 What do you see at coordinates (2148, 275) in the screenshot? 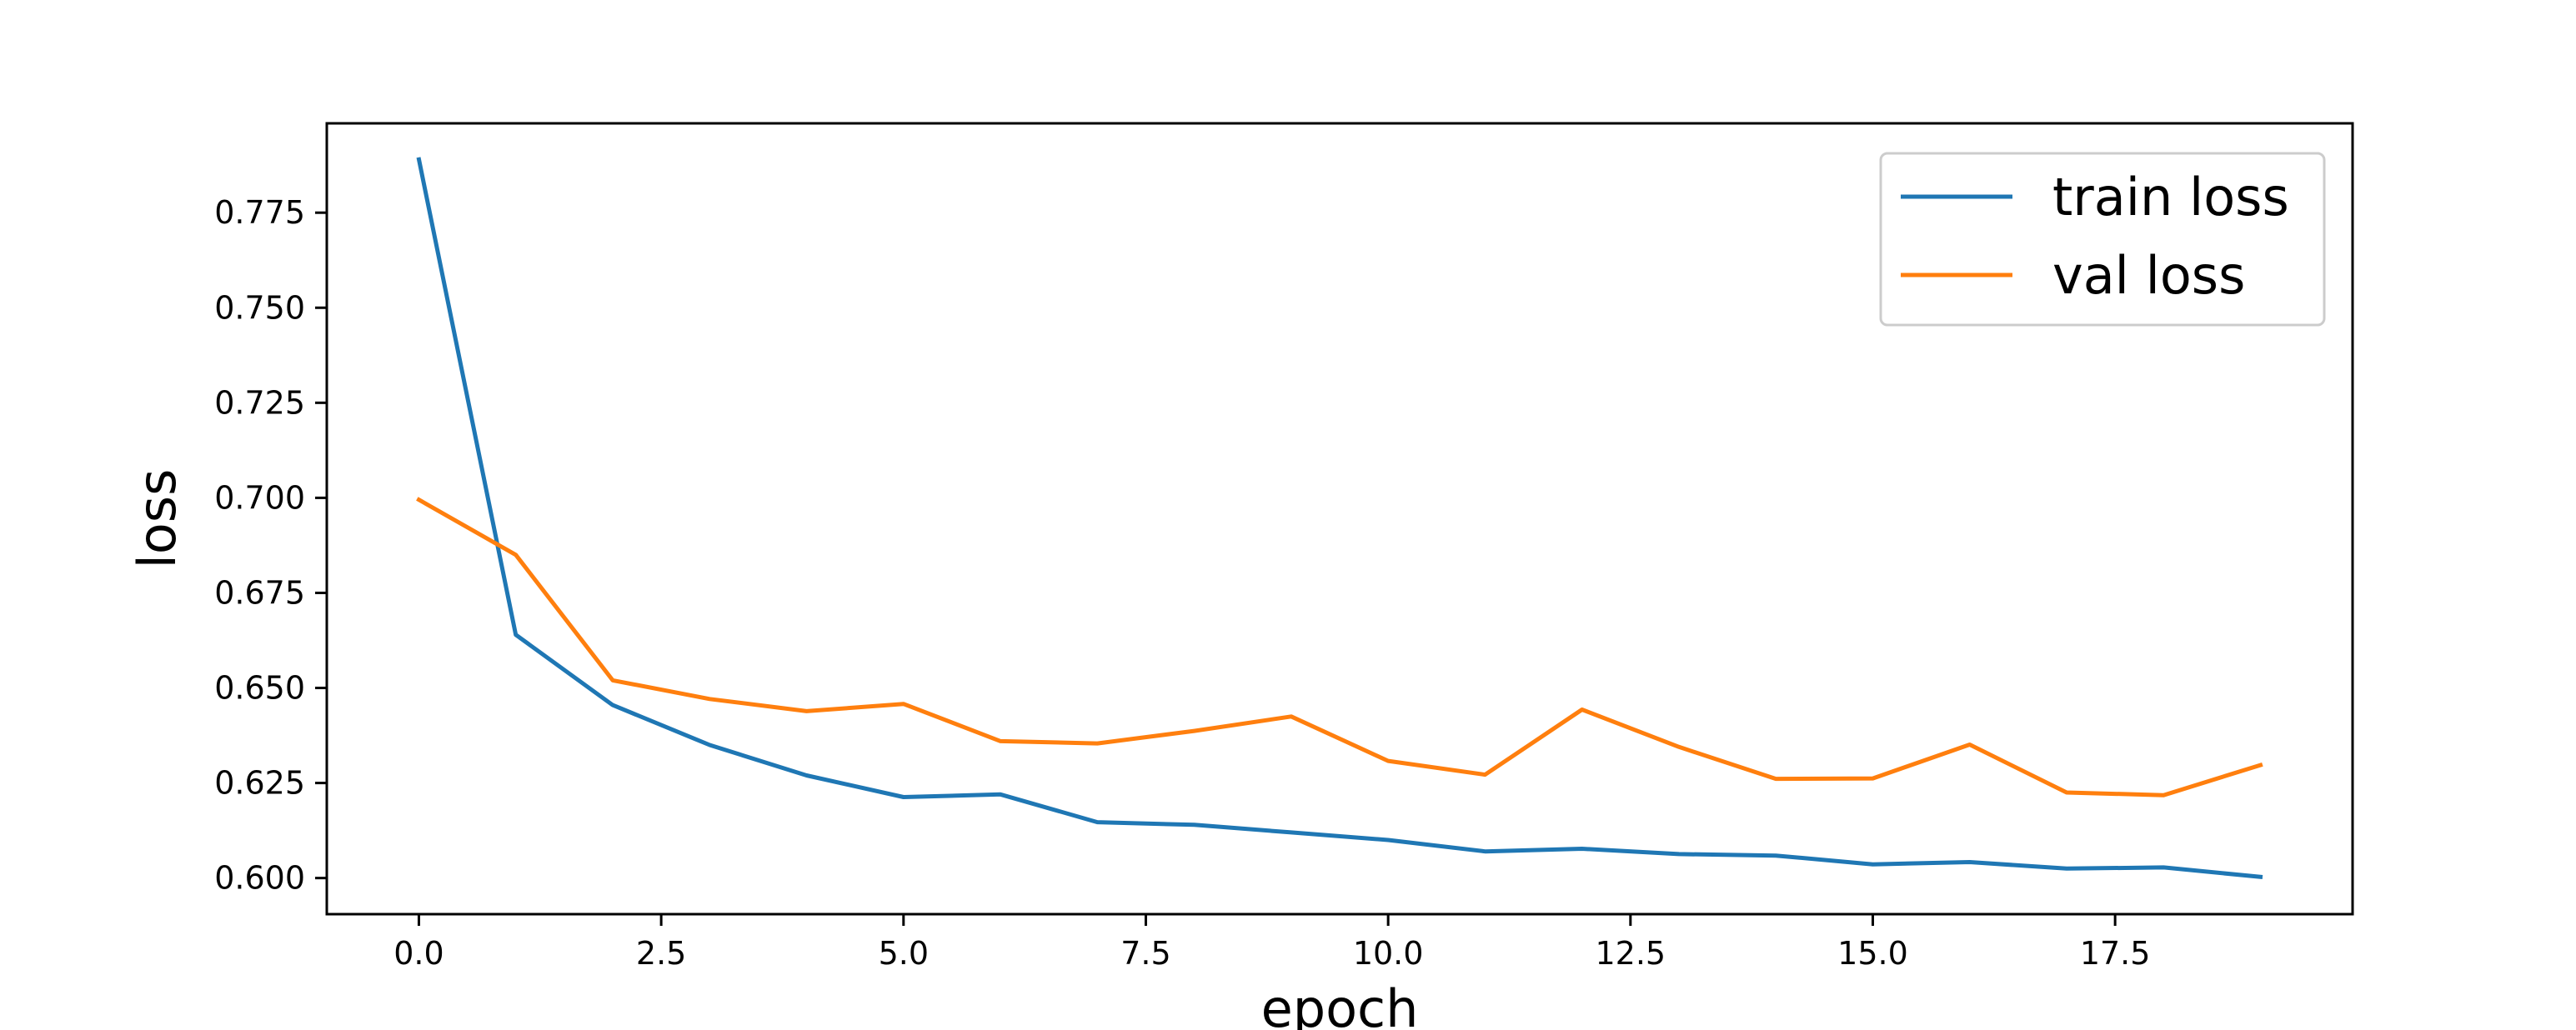
I see `legend-label-val-loss: val loss` at bounding box center [2148, 275].